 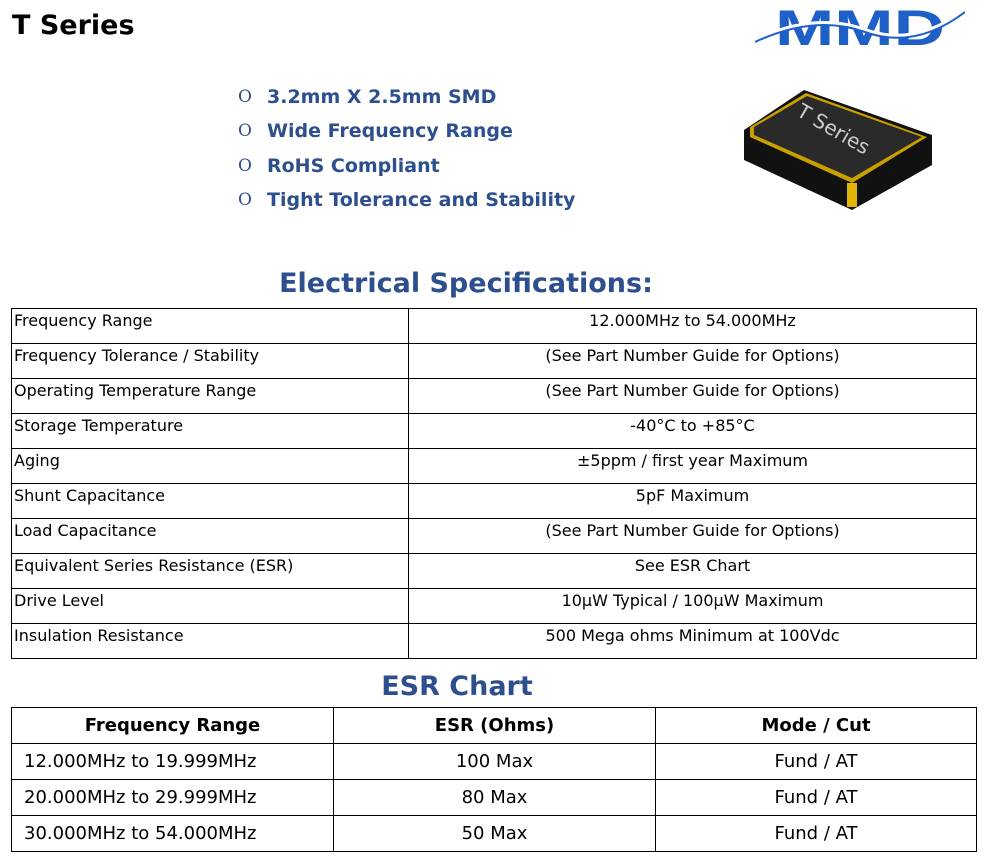 What do you see at coordinates (172, 761) in the screenshot?
I see `frequency-range-cell: 12.000MHz to 19.999MHz` at bounding box center [172, 761].